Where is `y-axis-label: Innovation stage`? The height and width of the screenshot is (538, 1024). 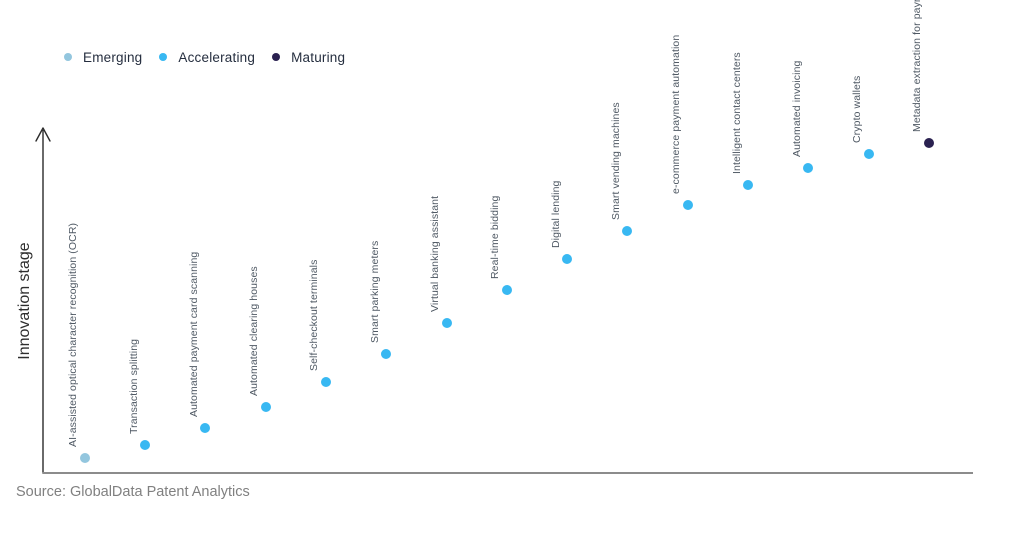 y-axis-label: Innovation stage is located at coordinates (24, 301).